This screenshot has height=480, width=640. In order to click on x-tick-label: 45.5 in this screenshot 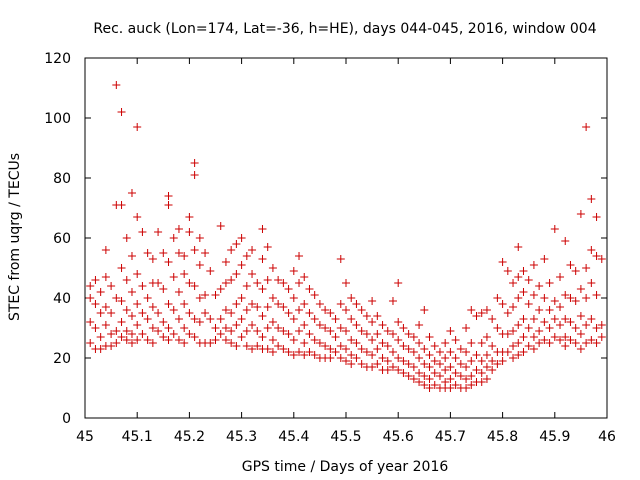, I will do `click(345, 437)`.